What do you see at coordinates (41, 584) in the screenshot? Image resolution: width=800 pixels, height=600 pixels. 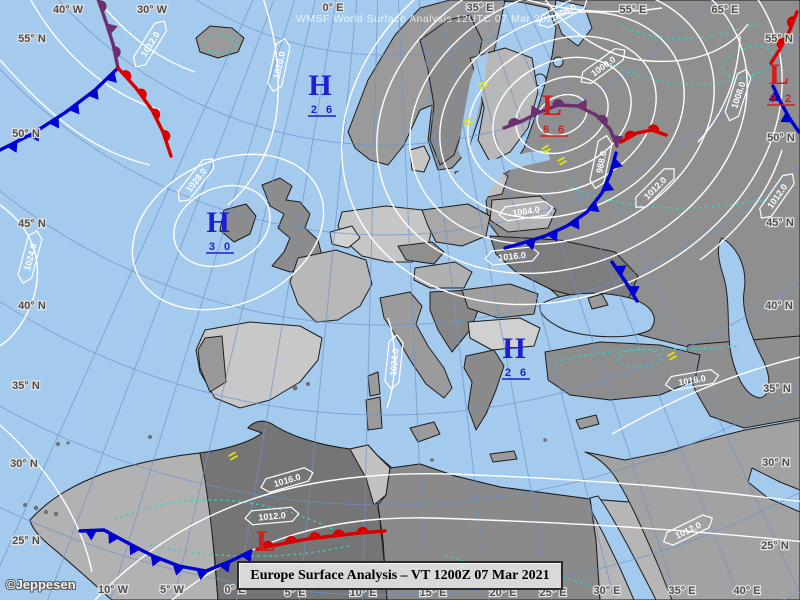 I see `copyright-label: ©Jeppesen` at bounding box center [41, 584].